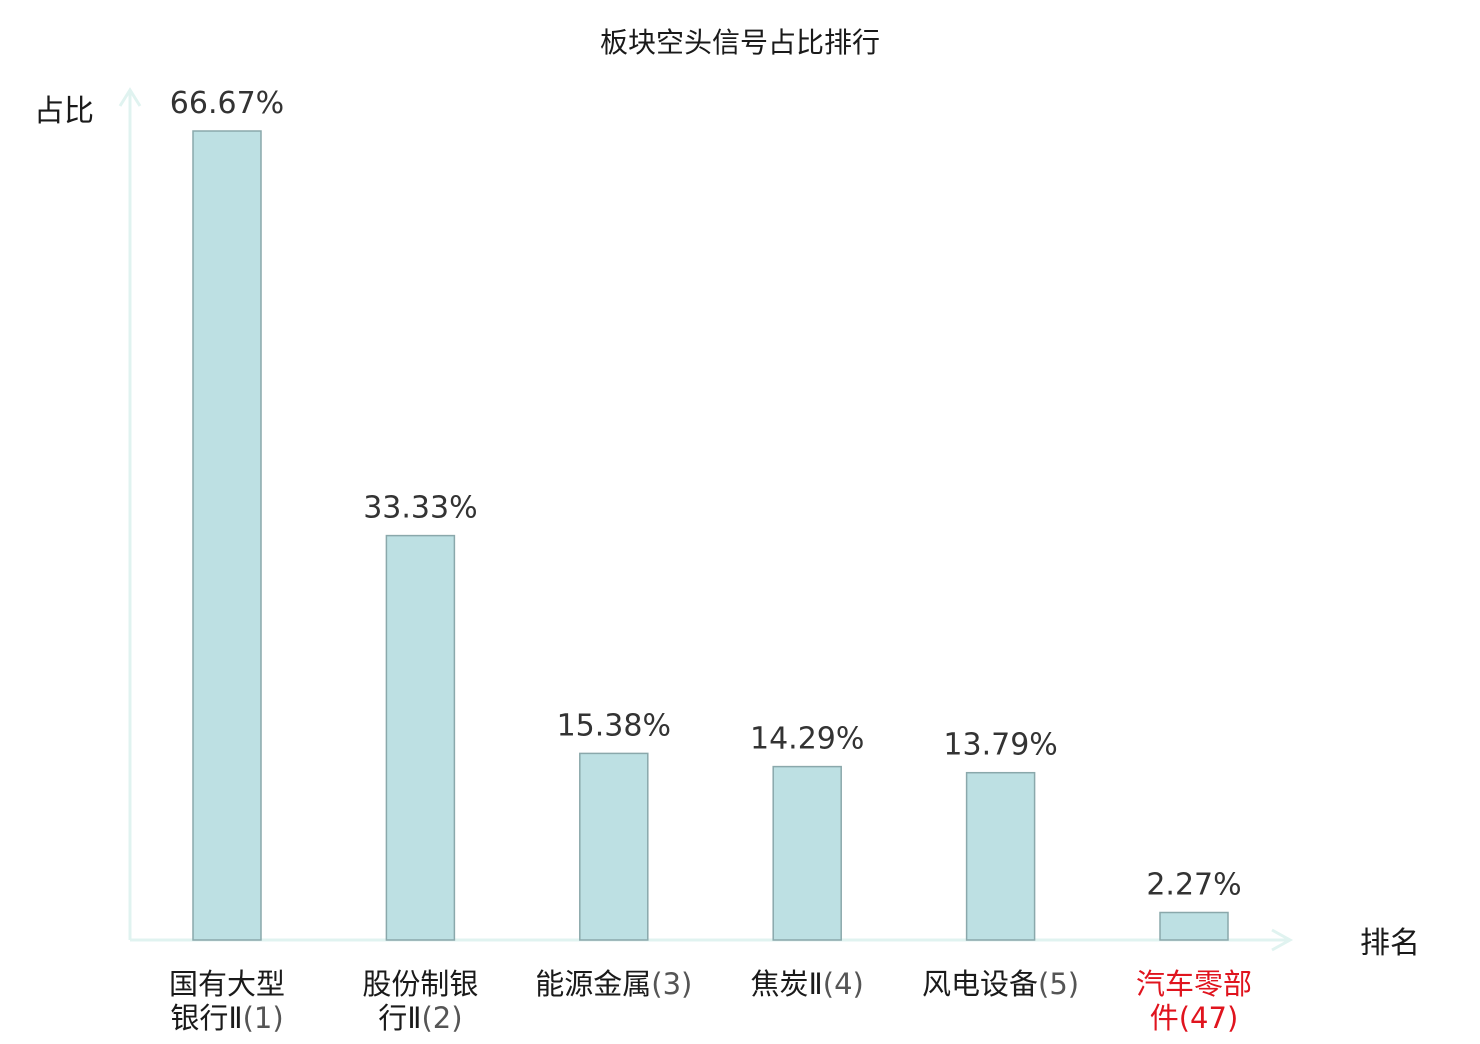 The width and height of the screenshot is (1480, 1044). I want to click on category-rank: (2), so click(441, 1018).